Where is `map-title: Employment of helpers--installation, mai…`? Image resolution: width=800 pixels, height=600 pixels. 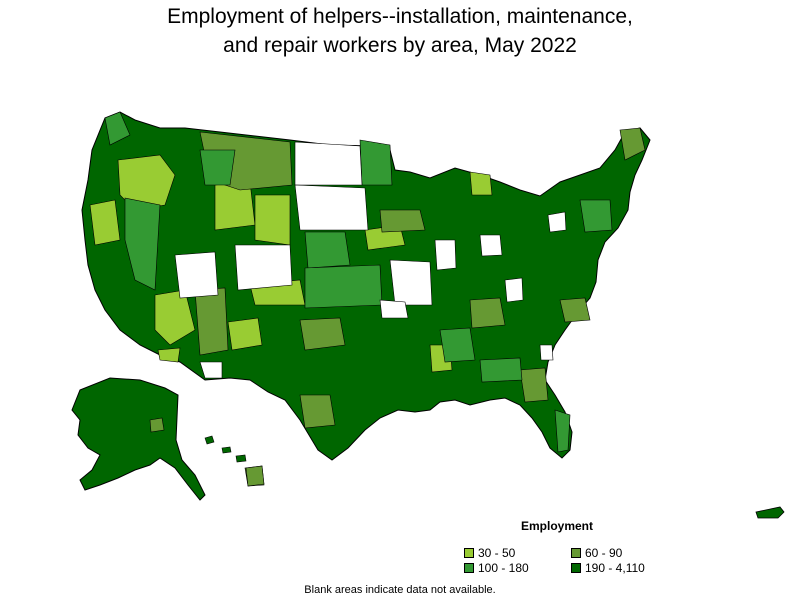
map-title: Employment of helpers--installation, mai… is located at coordinates (400, 31).